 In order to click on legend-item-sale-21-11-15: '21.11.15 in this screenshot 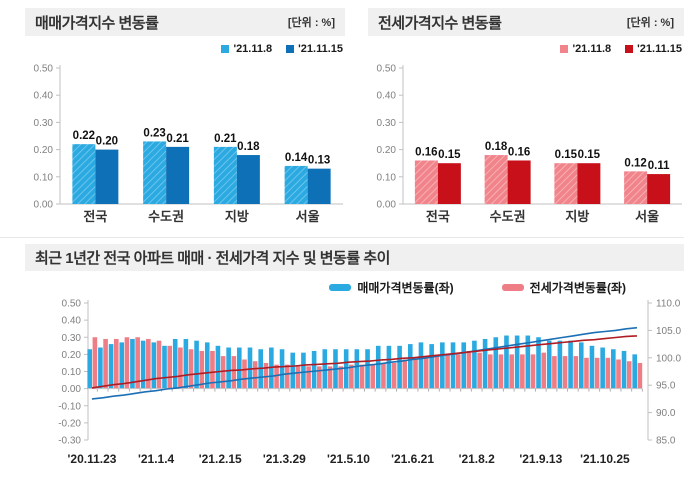, I will do `click(314, 49)`.